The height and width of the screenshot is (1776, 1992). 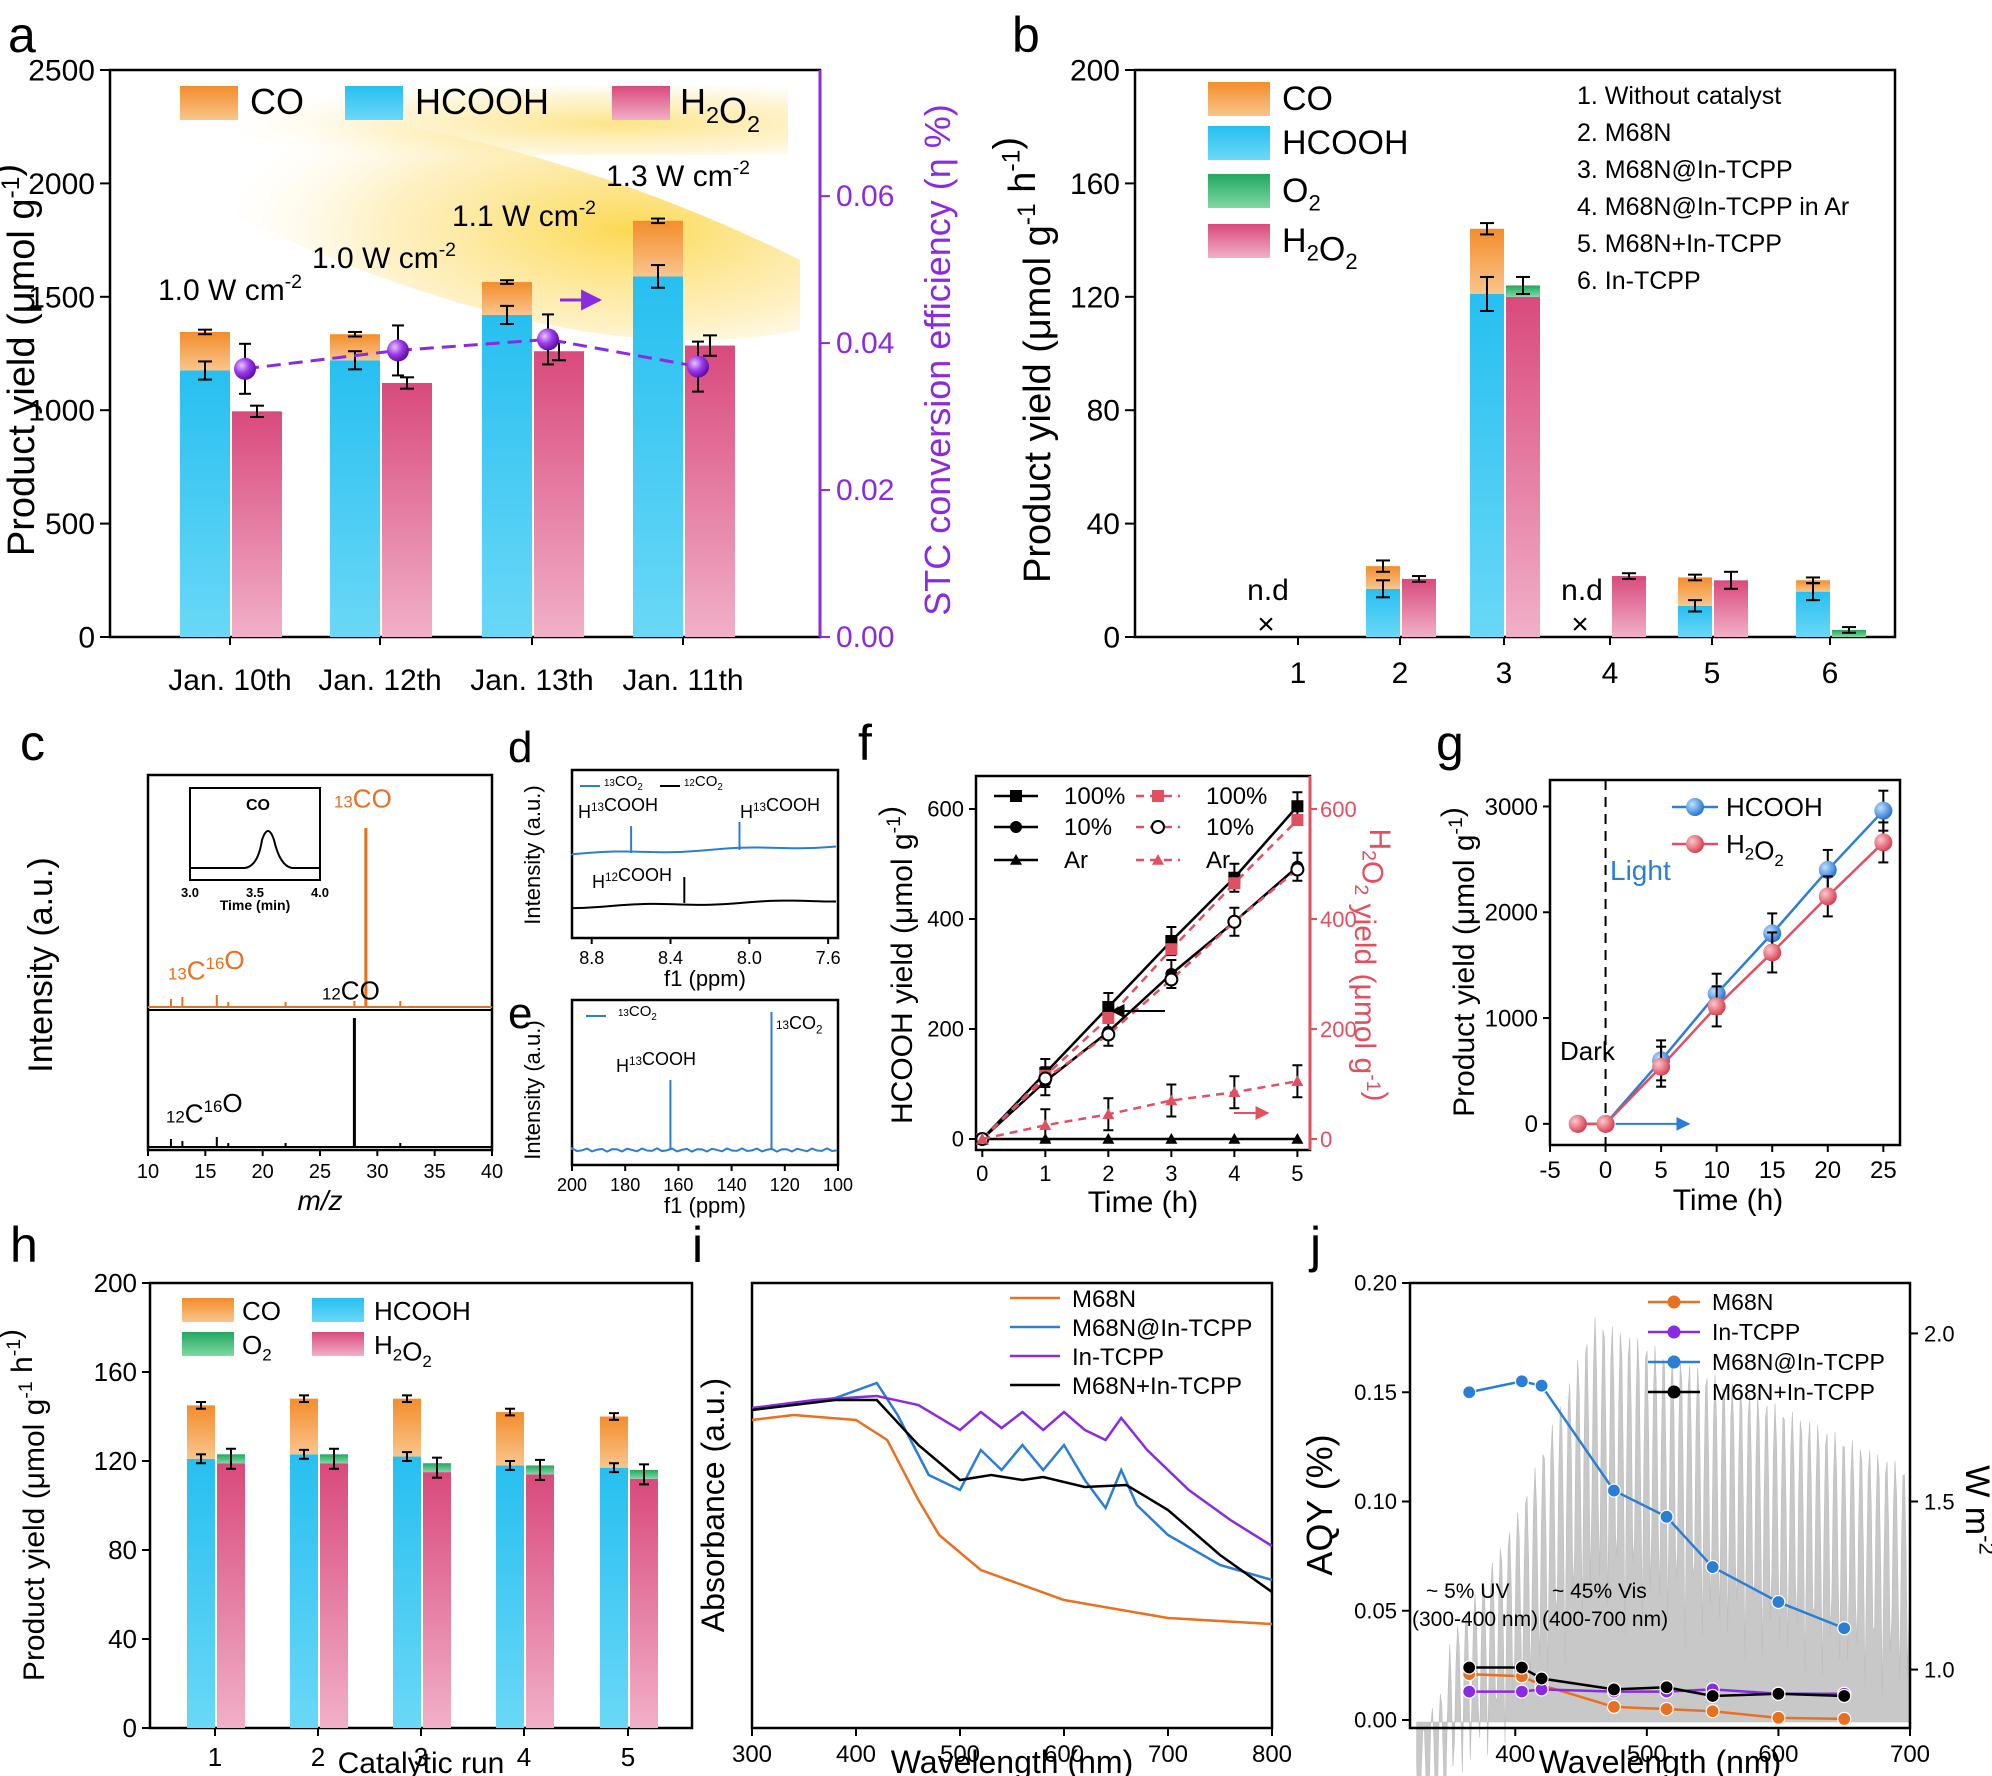 What do you see at coordinates (678, 175) in the screenshot?
I see `power-label: 1.3 W cm-2` at bounding box center [678, 175].